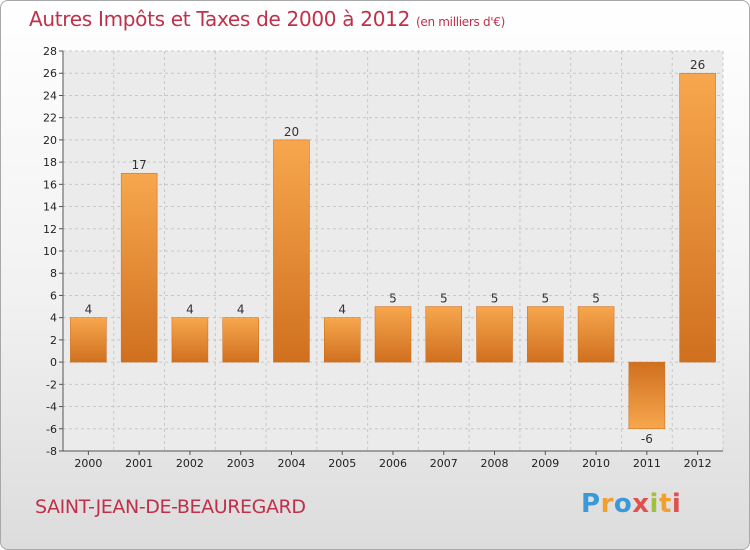  I want to click on x-tick-label: 2010, so click(596, 463).